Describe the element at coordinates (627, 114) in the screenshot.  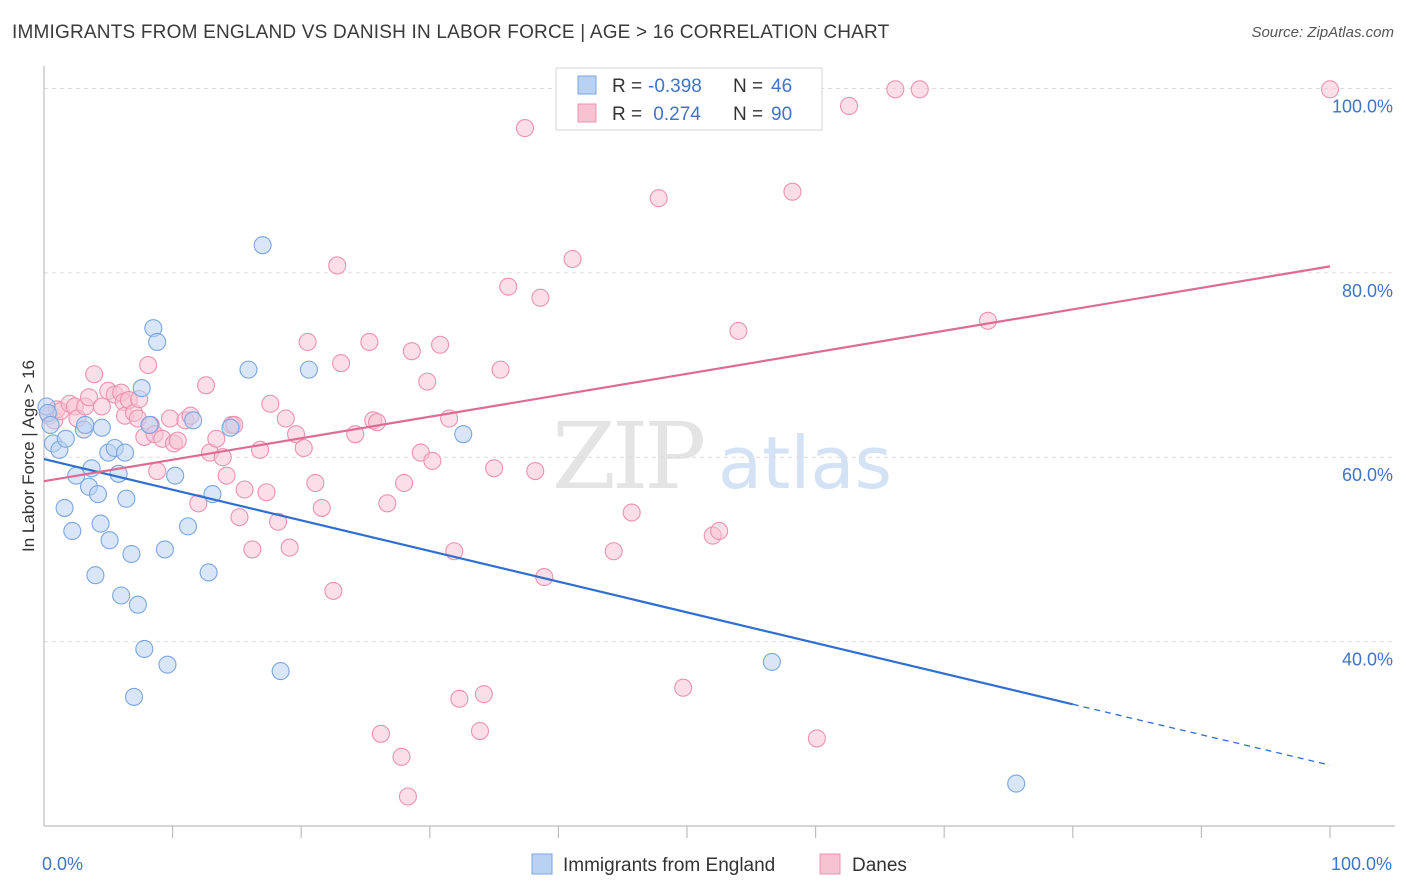
I see `legend-r-label-danes: R =` at that location.